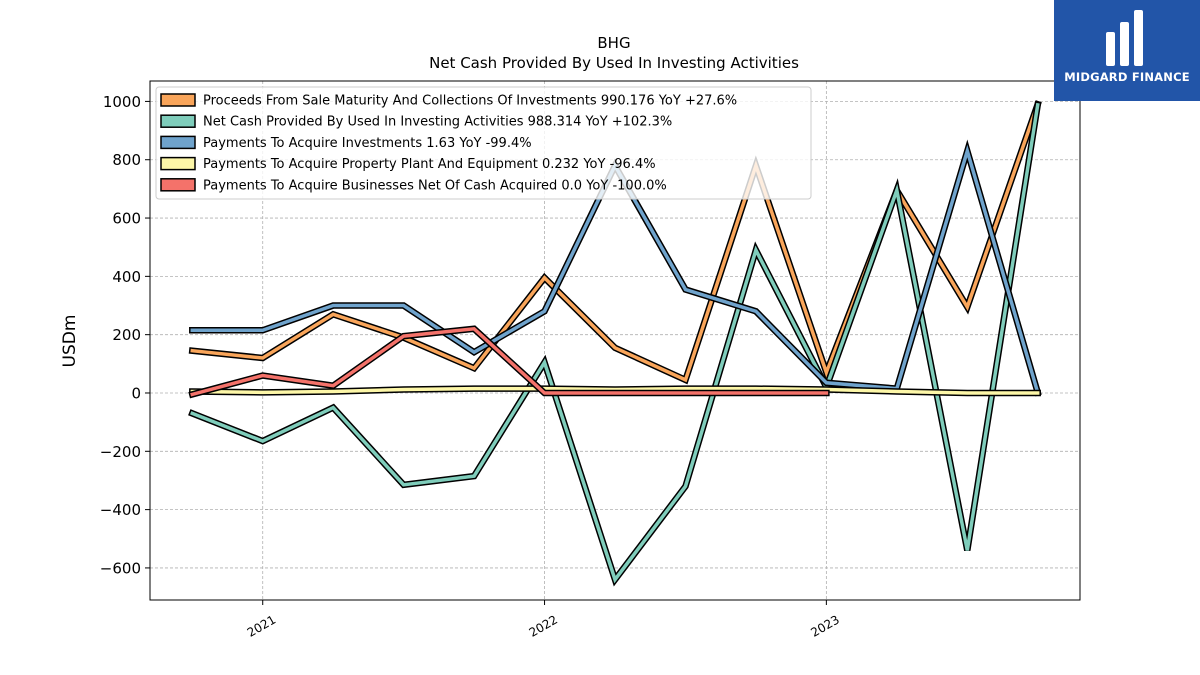  I want to click on y-axis-label: USDm, so click(70, 341).